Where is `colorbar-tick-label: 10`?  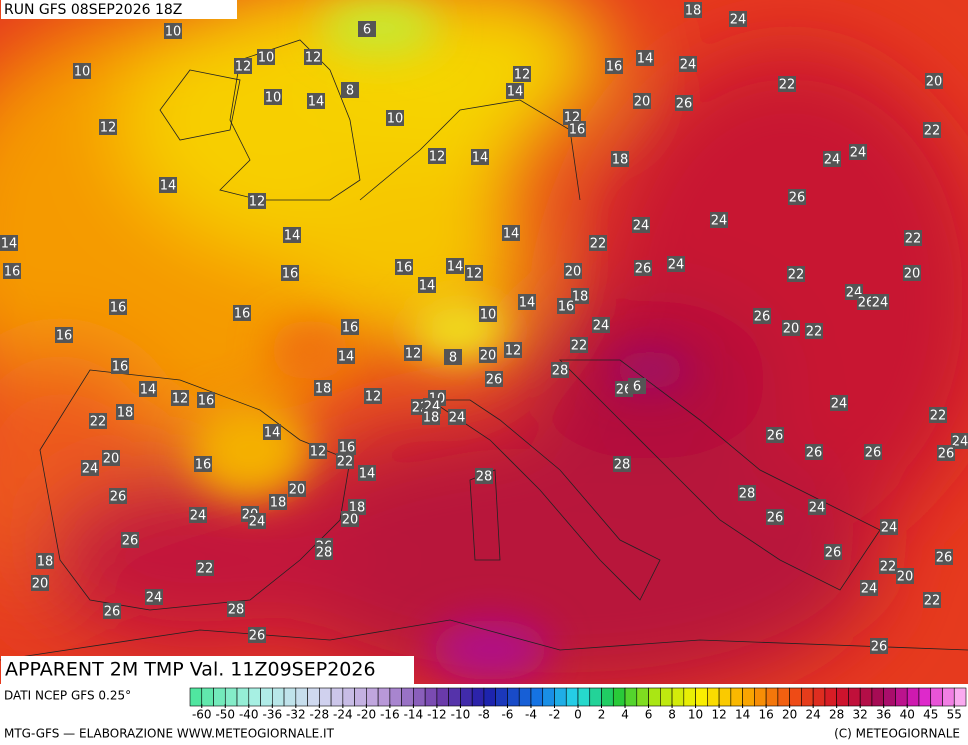
colorbar-tick-label: 10 is located at coordinates (695, 715).